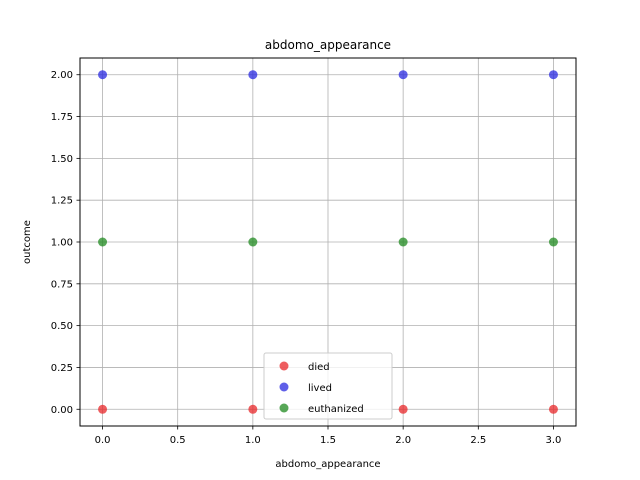 This screenshot has width=640, height=480. Describe the element at coordinates (284, 408) in the screenshot. I see `legend-marker-euthanized` at that location.